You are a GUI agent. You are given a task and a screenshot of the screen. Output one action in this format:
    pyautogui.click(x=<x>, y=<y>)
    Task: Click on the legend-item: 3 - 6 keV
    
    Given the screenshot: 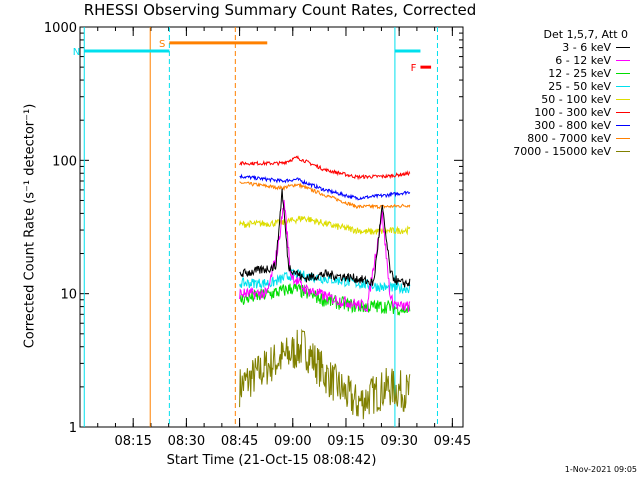 What is the action you would take?
    pyautogui.click(x=550, y=47)
    